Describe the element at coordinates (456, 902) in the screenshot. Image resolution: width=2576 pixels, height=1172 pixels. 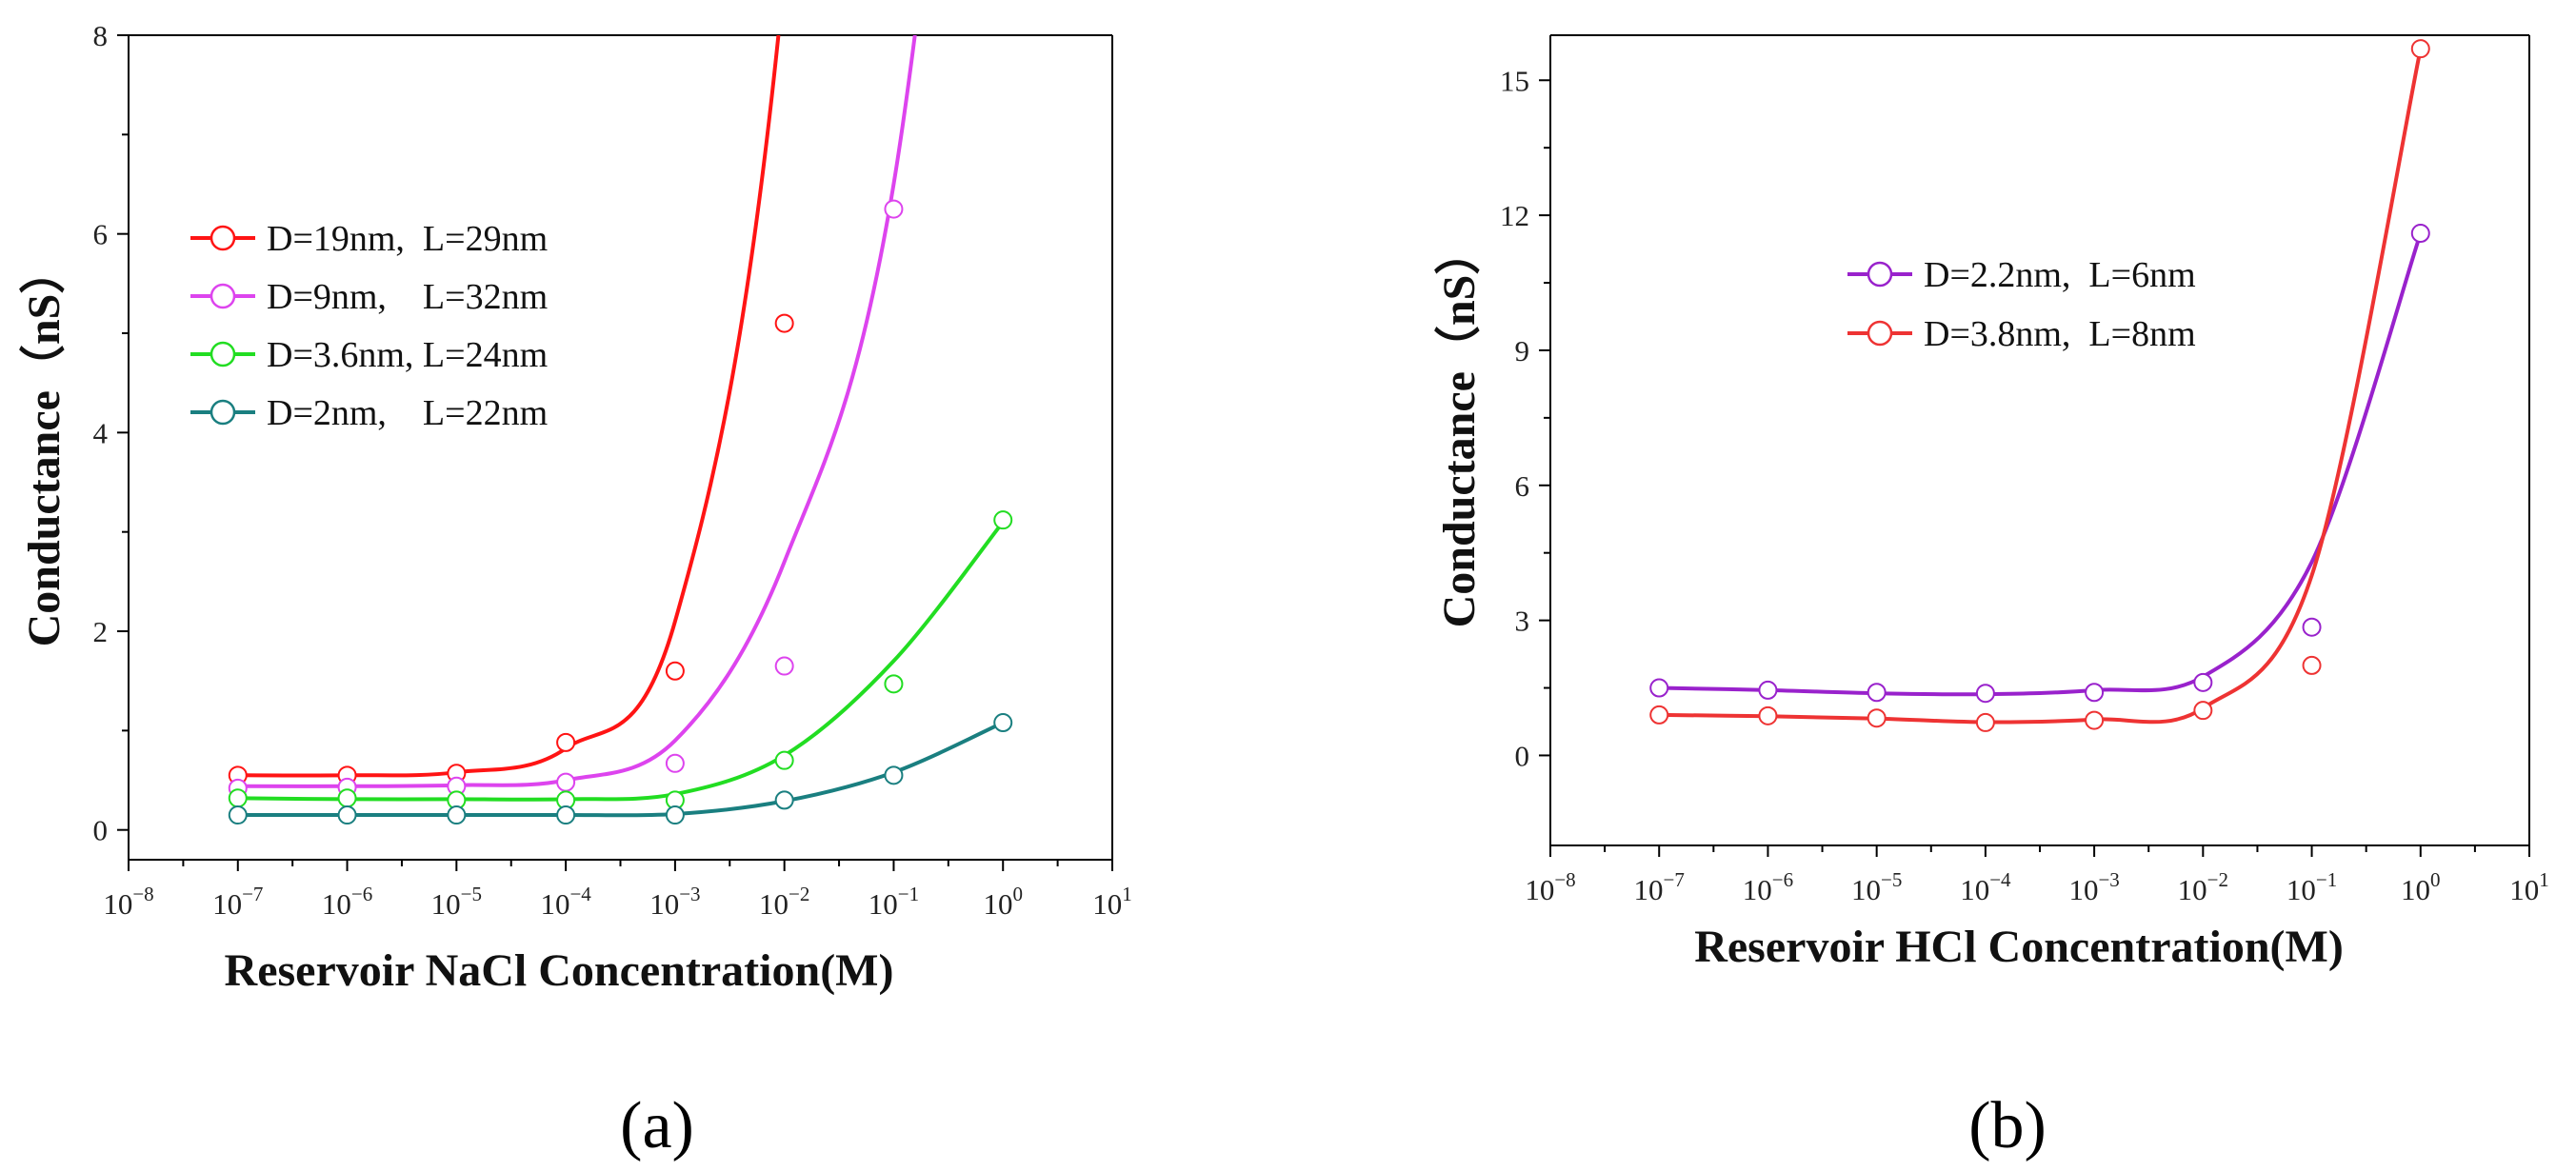
I see `chart-a-x-tick-label: 10⁻⁵` at that location.